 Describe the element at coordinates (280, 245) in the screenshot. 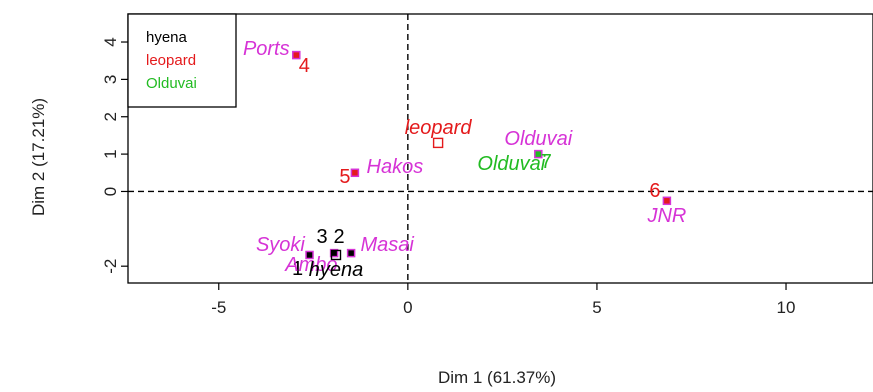

I see `category-label-syoki: Syoki` at that location.